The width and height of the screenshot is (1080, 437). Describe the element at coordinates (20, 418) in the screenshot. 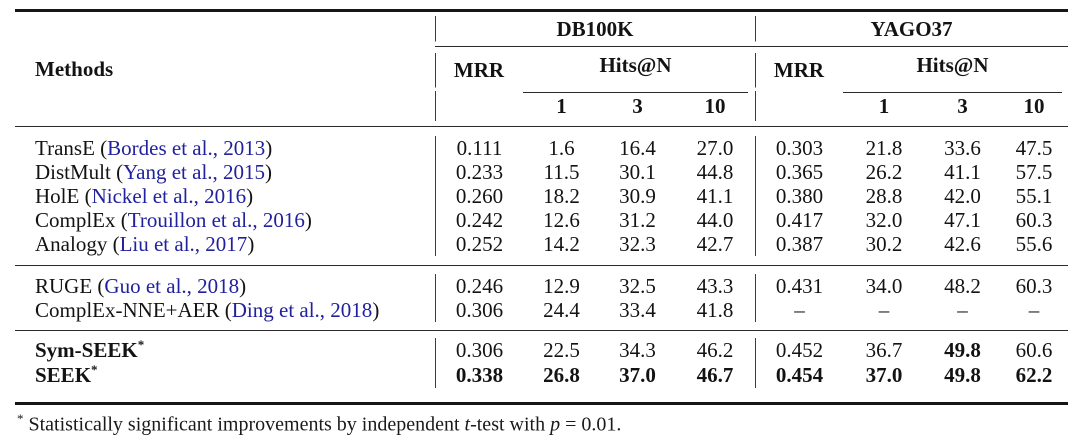

I see `footnote-asterisk: *` at that location.